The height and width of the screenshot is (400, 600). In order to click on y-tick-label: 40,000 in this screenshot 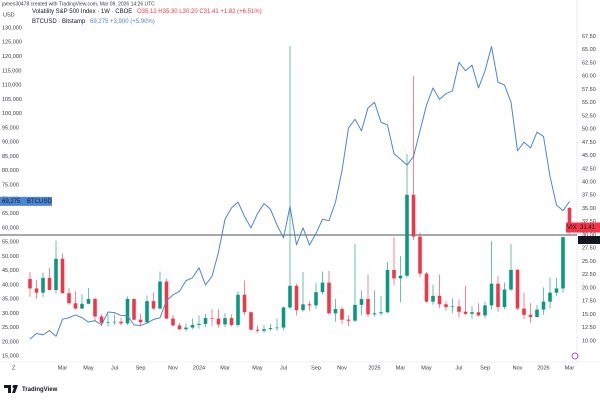, I will do `click(10, 285)`.